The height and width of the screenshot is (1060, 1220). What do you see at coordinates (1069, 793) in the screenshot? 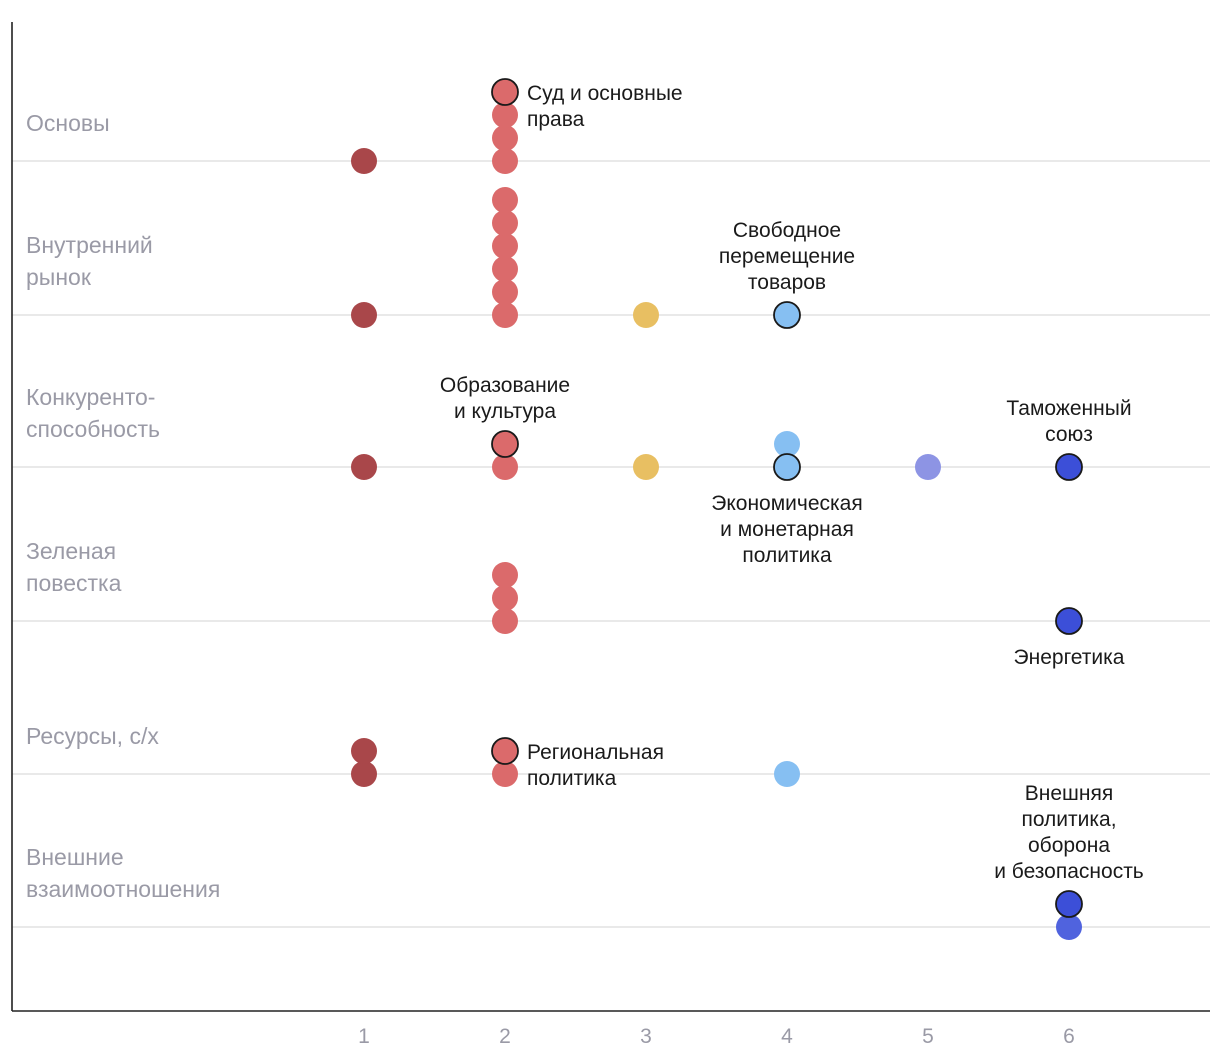
I see `annotation-label: Внешняя` at bounding box center [1069, 793].